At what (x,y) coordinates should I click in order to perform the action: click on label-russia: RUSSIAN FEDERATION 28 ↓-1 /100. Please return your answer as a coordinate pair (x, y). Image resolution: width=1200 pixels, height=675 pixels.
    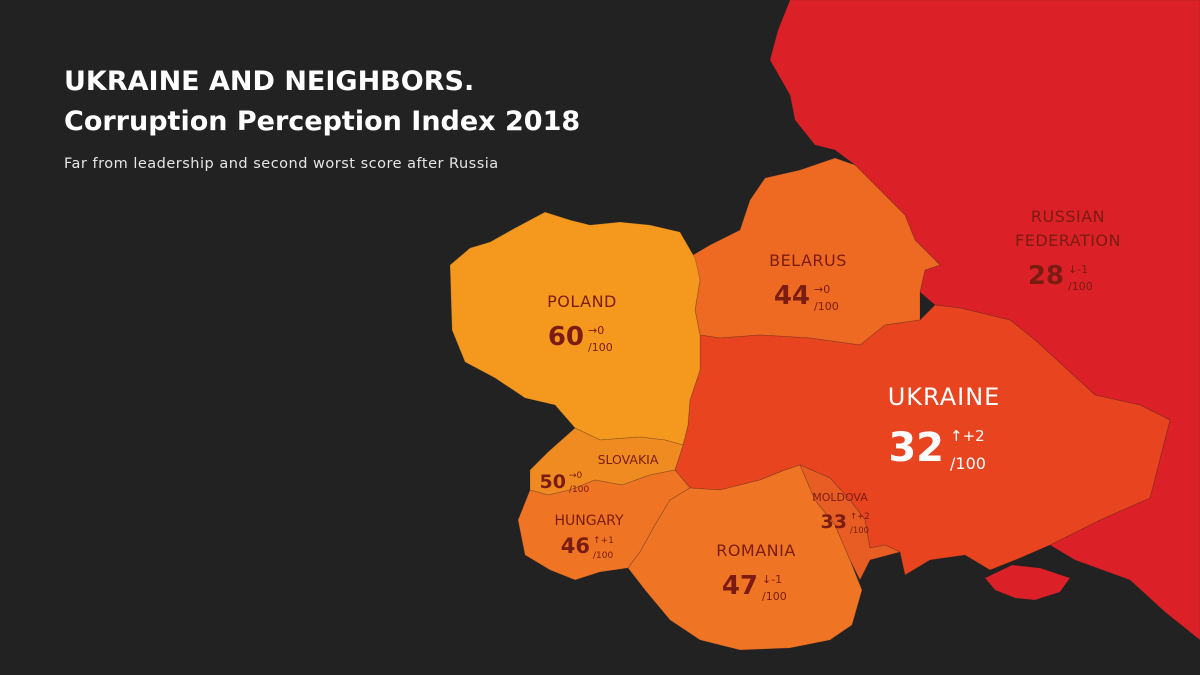
    Looking at the image, I should click on (1068, 250).